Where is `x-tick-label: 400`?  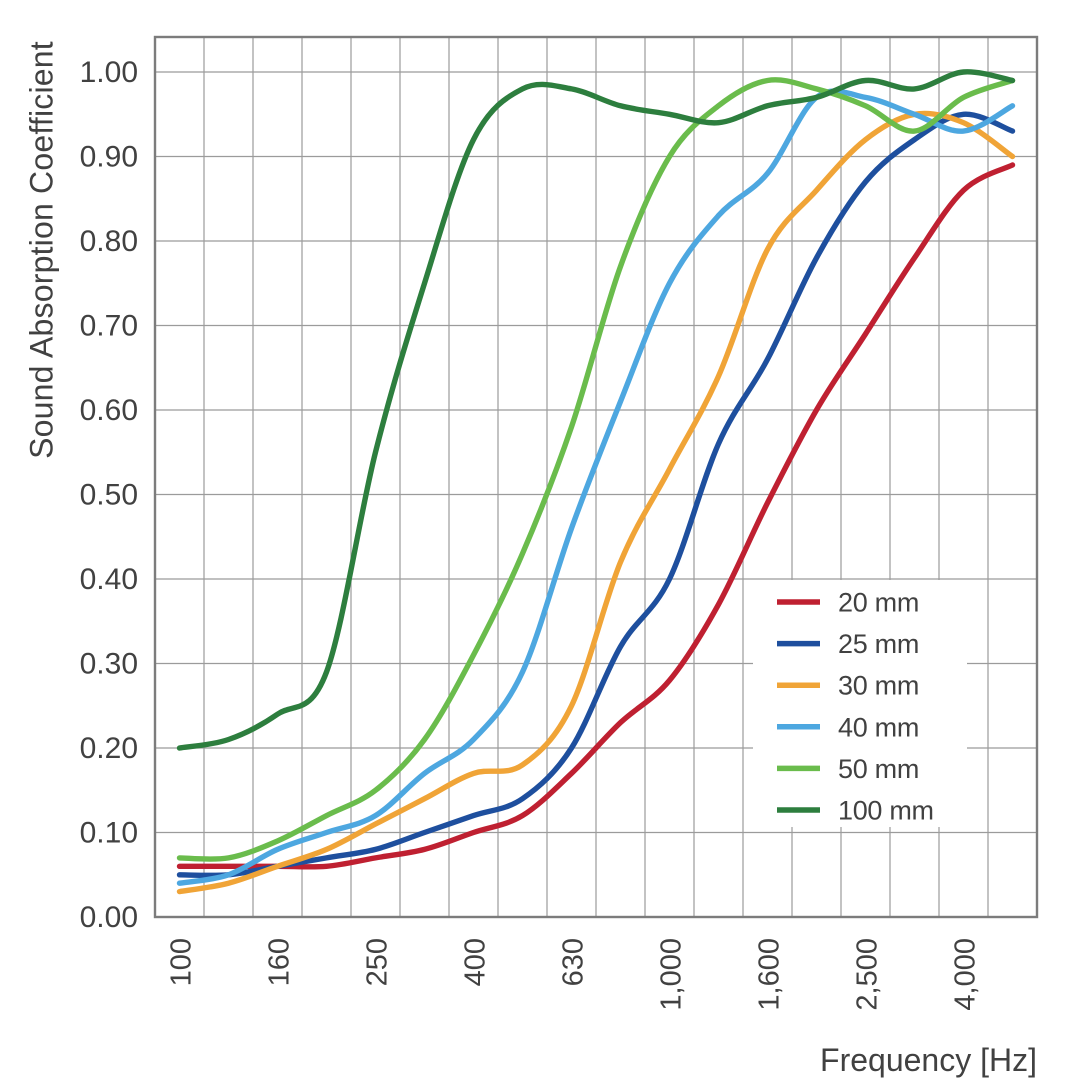
x-tick-label: 400 is located at coordinates (476, 962).